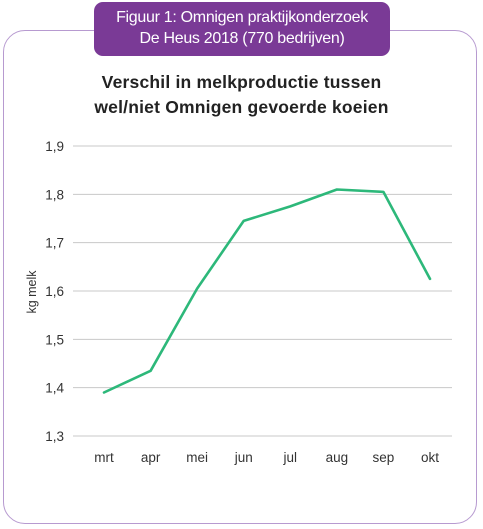 The image size is (483, 529). What do you see at coordinates (243, 457) in the screenshot?
I see `x-tick-label: jun` at bounding box center [243, 457].